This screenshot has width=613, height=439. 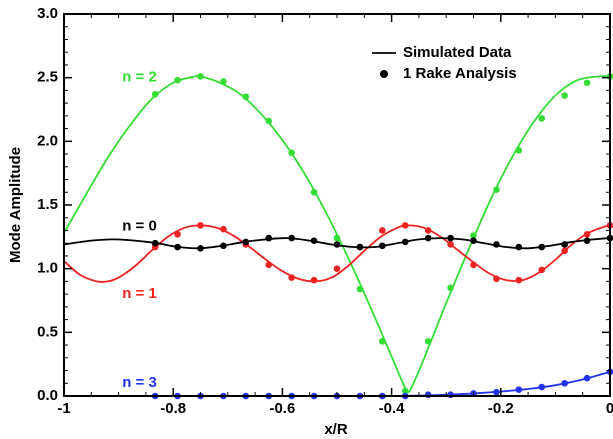 I want to click on y-tick-label: 1.5, so click(x=47, y=204).